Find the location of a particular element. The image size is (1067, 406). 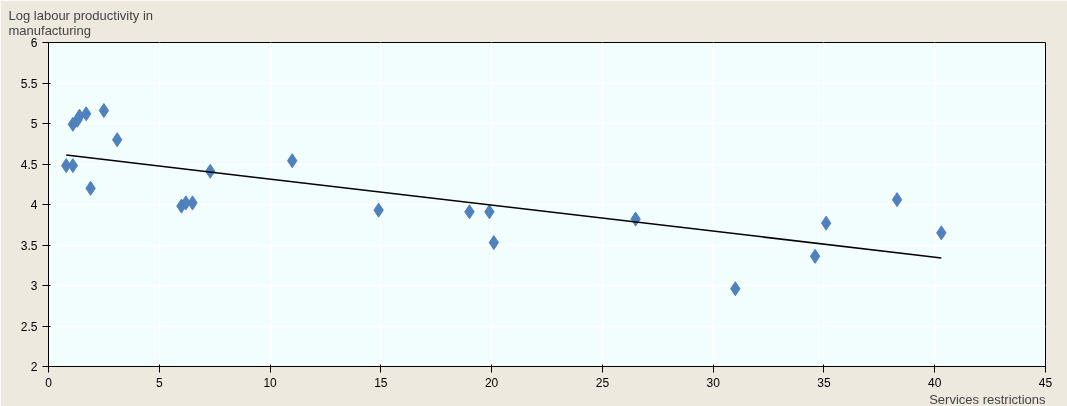

y-tick-label: 4.5 is located at coordinates (29, 164).